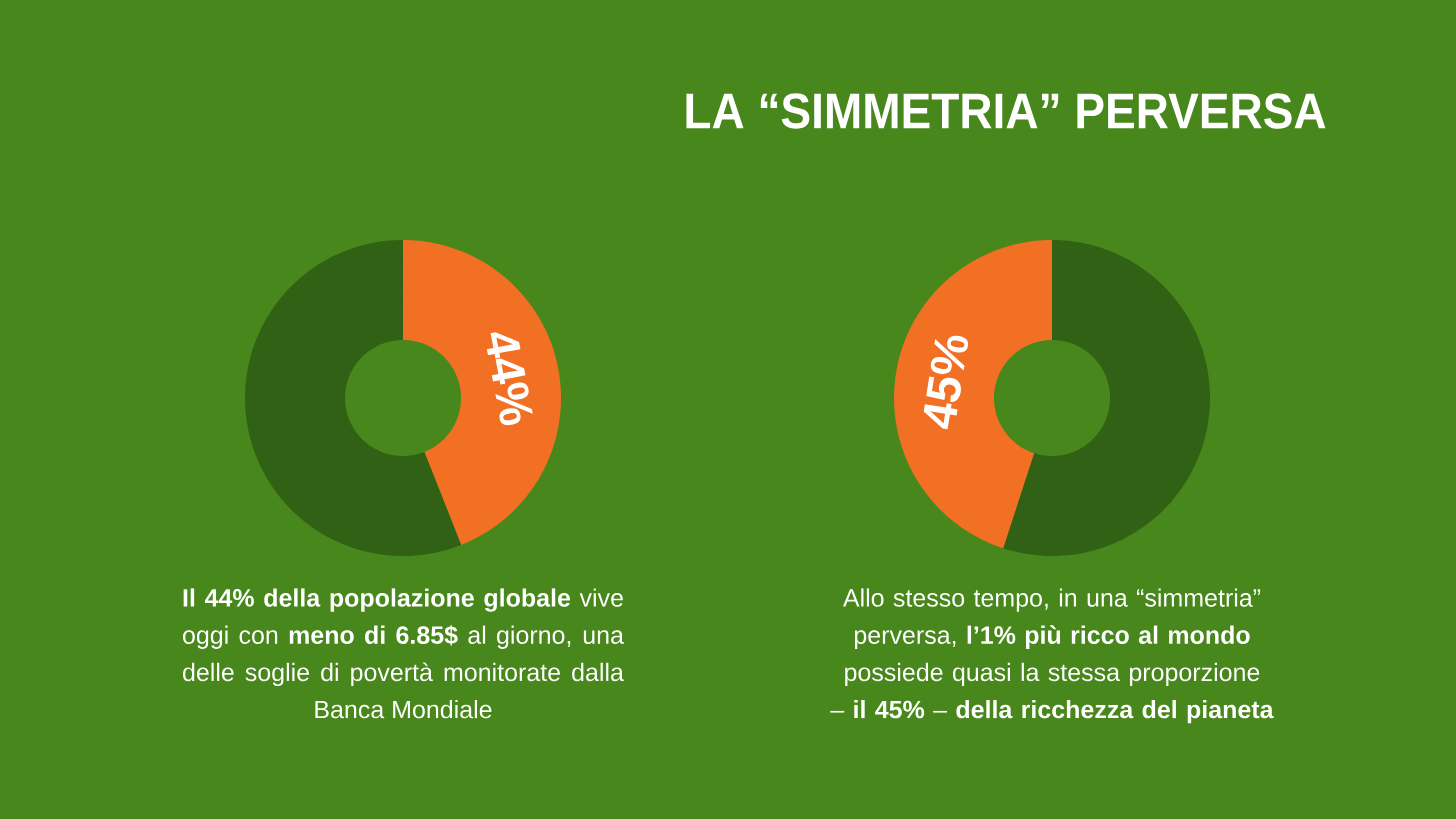 This screenshot has width=1456, height=819. What do you see at coordinates (509, 379) in the screenshot?
I see `data-label: 44%` at bounding box center [509, 379].